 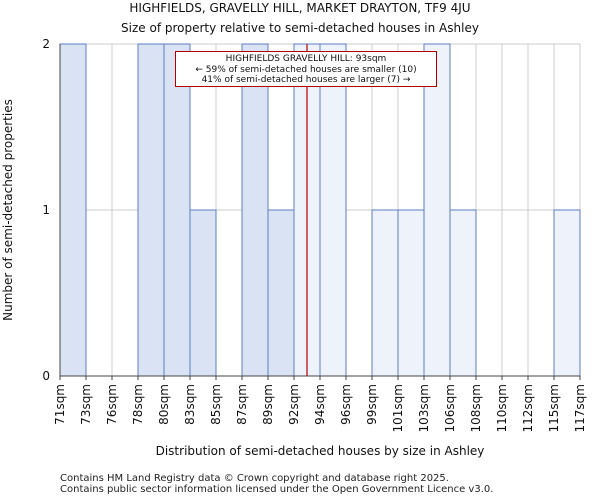 I want to click on y-tick-label: 2, so click(x=46, y=44).